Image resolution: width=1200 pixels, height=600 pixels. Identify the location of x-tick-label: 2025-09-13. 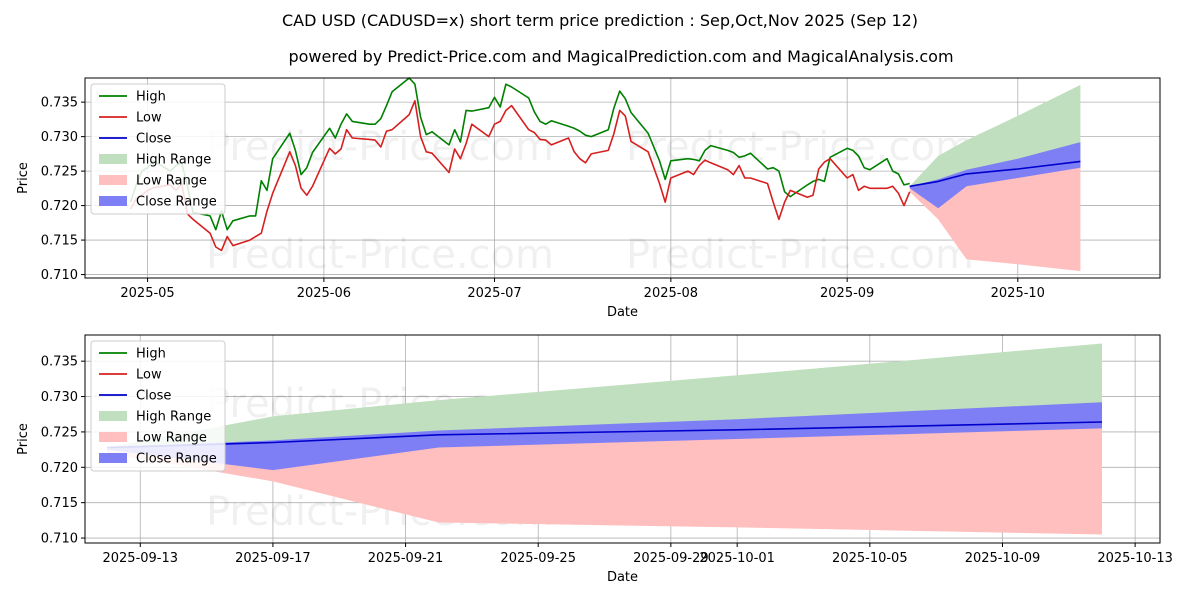
(140, 558).